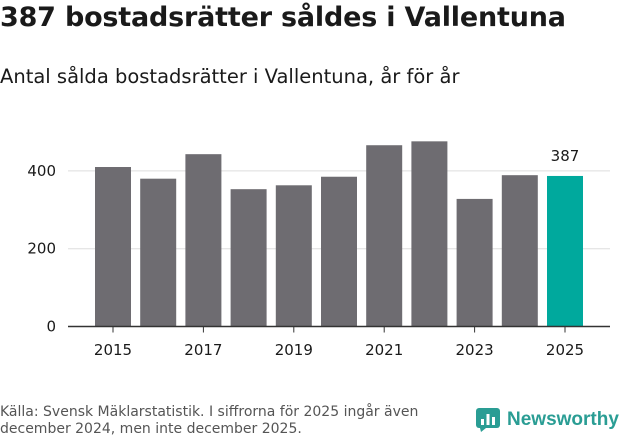 The height and width of the screenshot is (439, 631). Describe the element at coordinates (384, 350) in the screenshot. I see `x-tick-label: 2021` at that location.